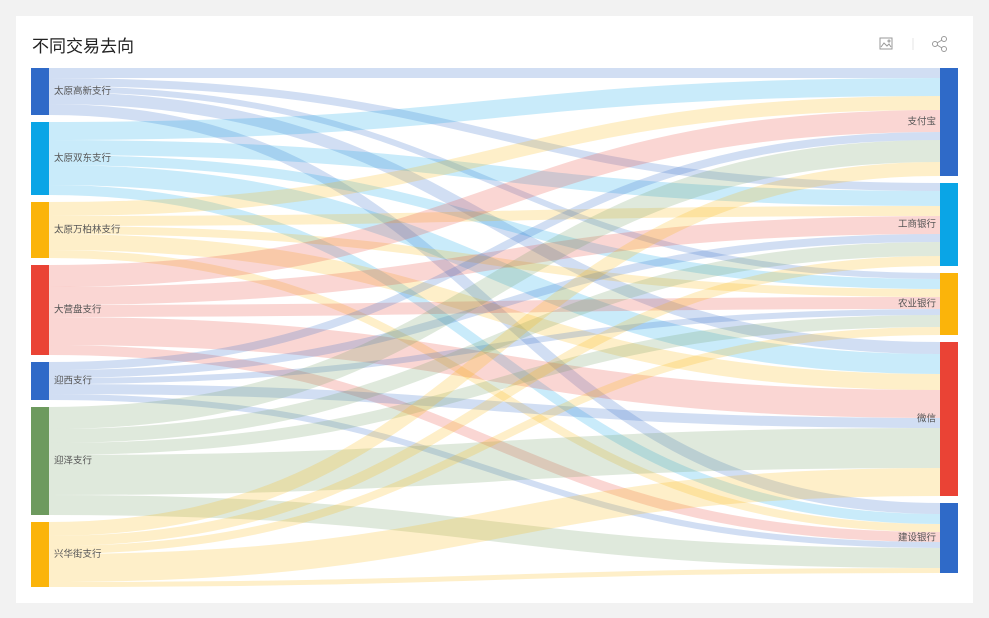 Image resolution: width=989 pixels, height=618 pixels. What do you see at coordinates (73, 461) in the screenshot?
I see `node-label: 迎泽支行` at bounding box center [73, 461].